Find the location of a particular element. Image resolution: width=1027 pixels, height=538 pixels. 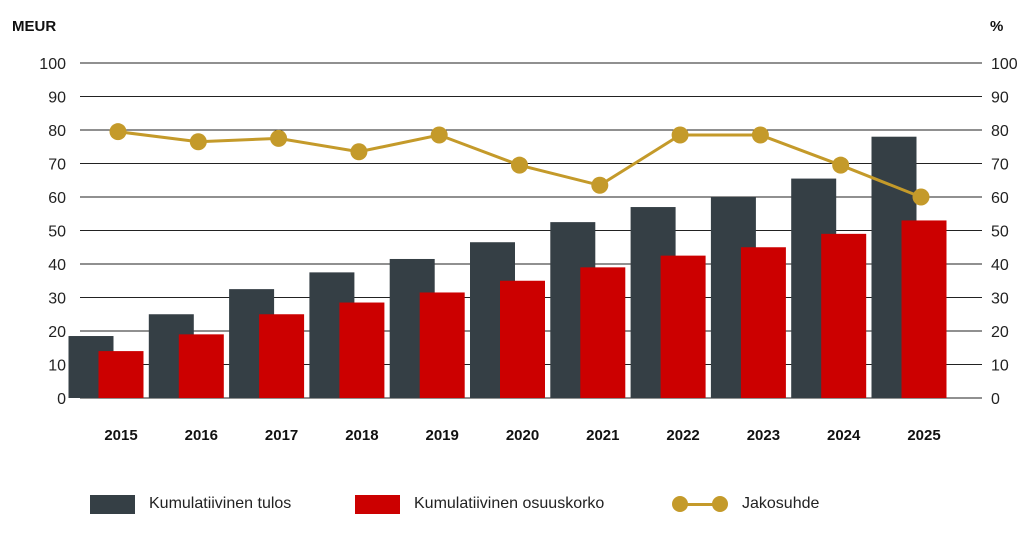

right-tick-label: 10 is located at coordinates (1000, 366).